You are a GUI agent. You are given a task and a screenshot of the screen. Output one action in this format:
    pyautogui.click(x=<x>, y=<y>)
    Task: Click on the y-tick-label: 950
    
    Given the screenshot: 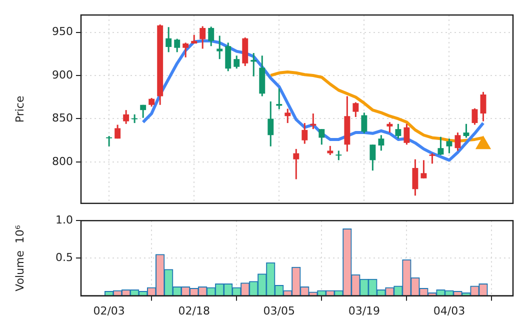 What is the action you would take?
    pyautogui.click(x=62, y=31)
    